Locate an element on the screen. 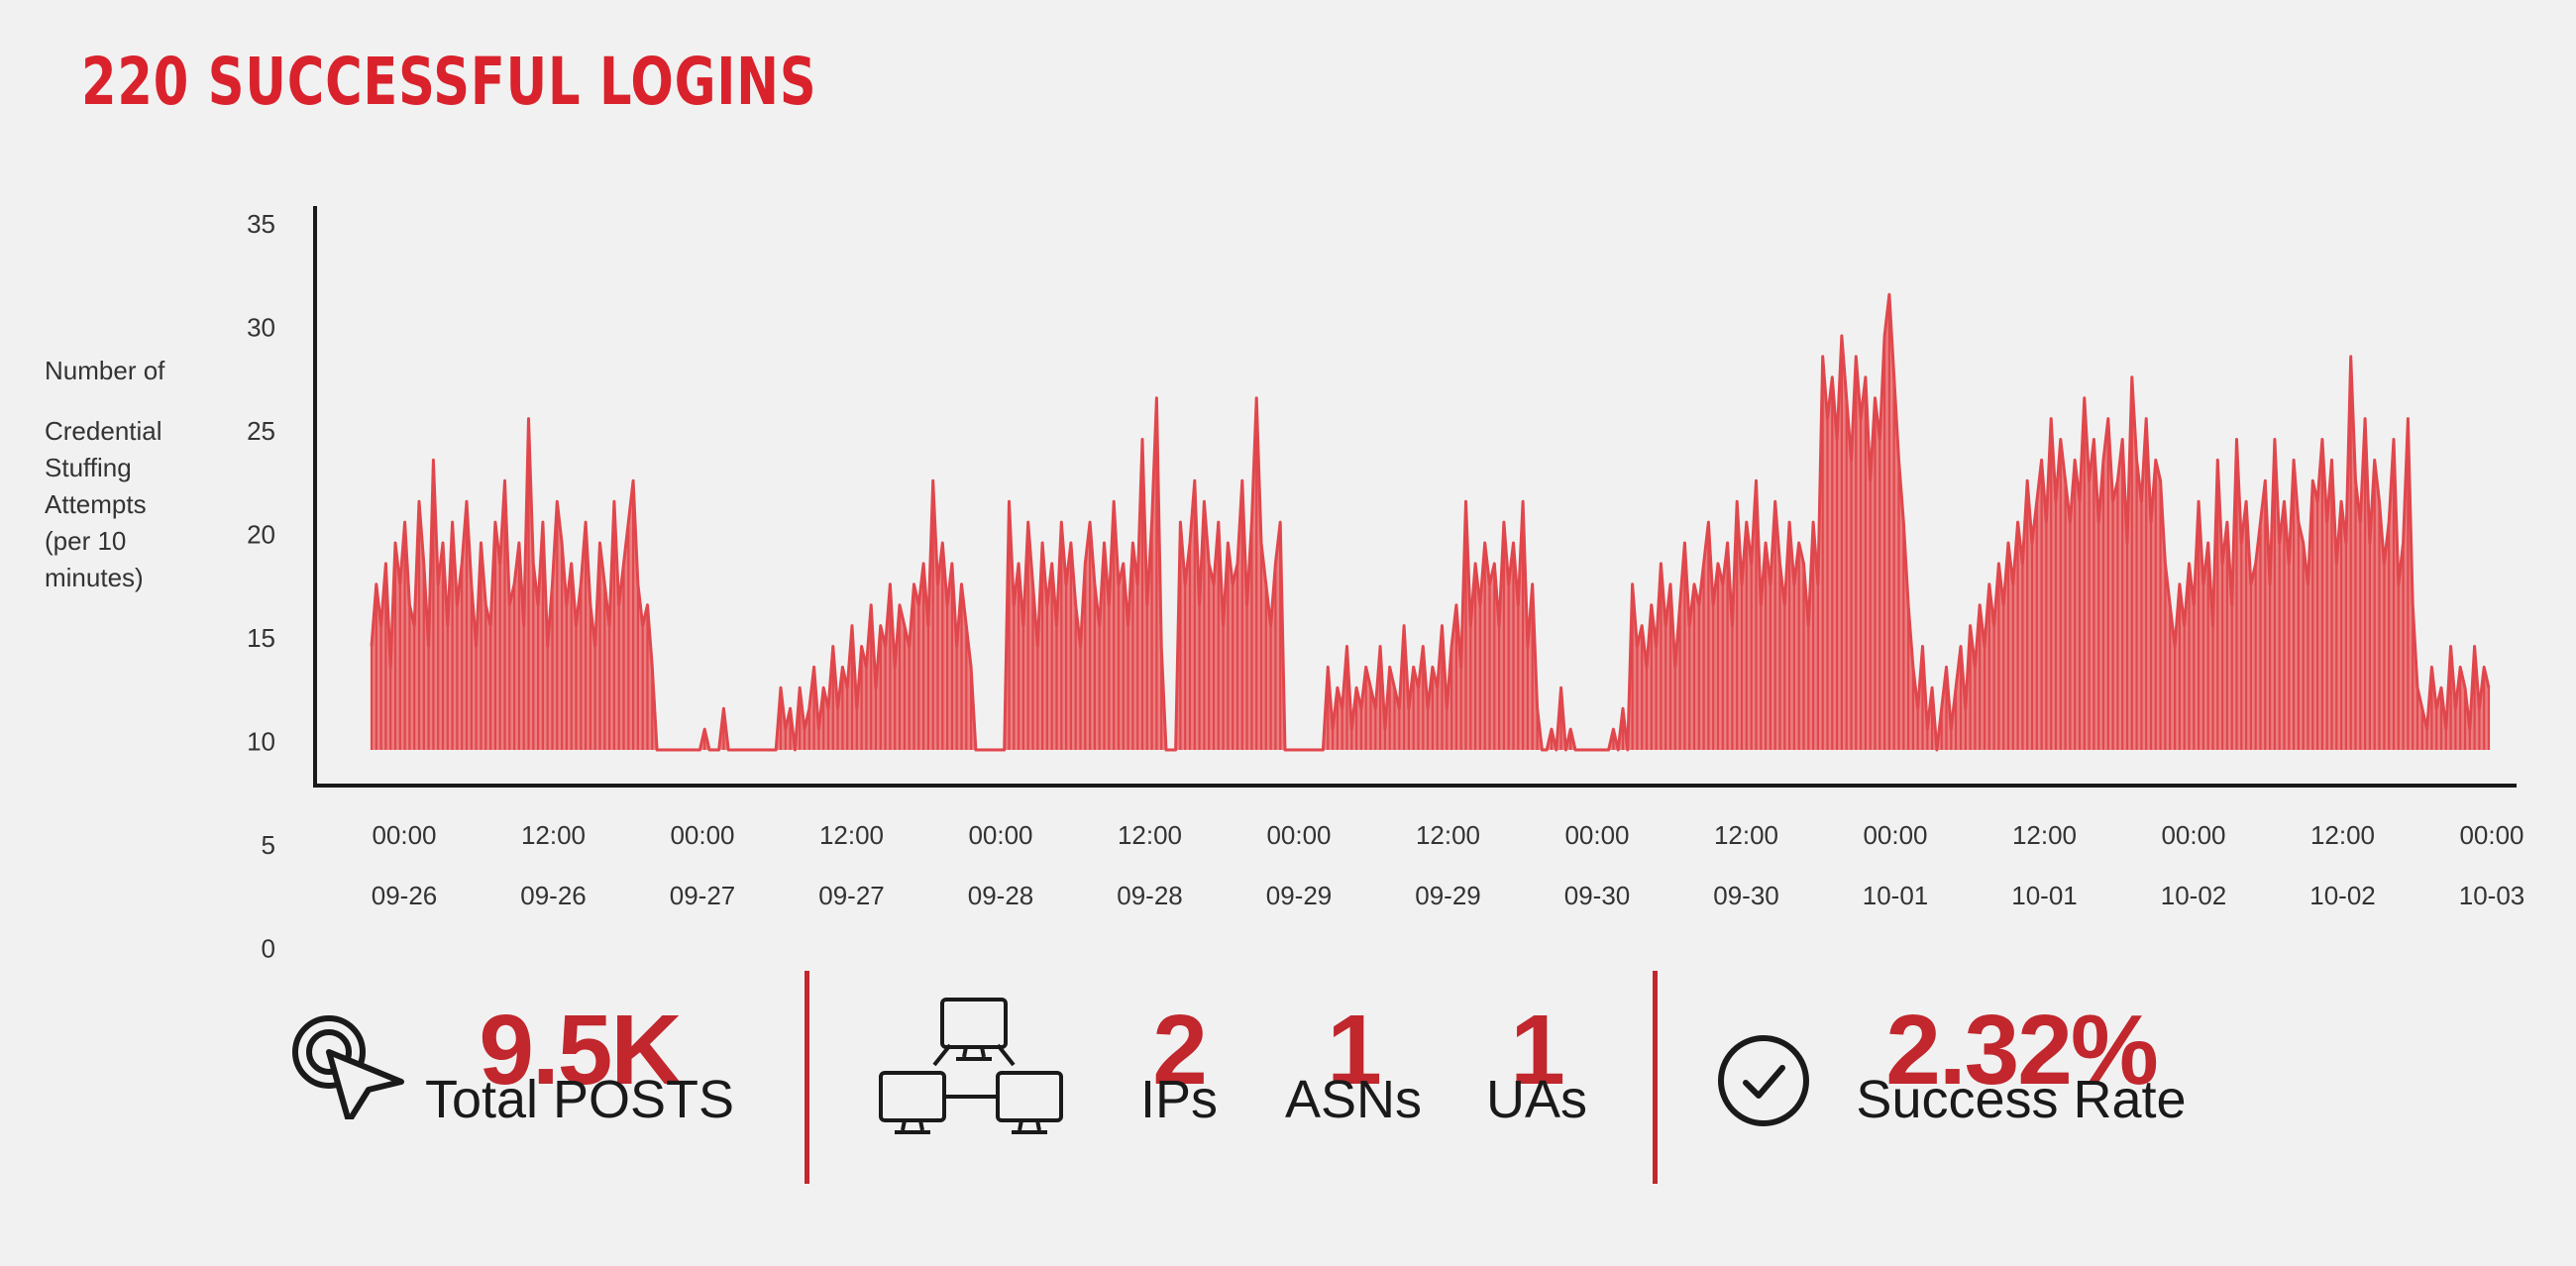  y-tick-label: 0 is located at coordinates (269, 949).